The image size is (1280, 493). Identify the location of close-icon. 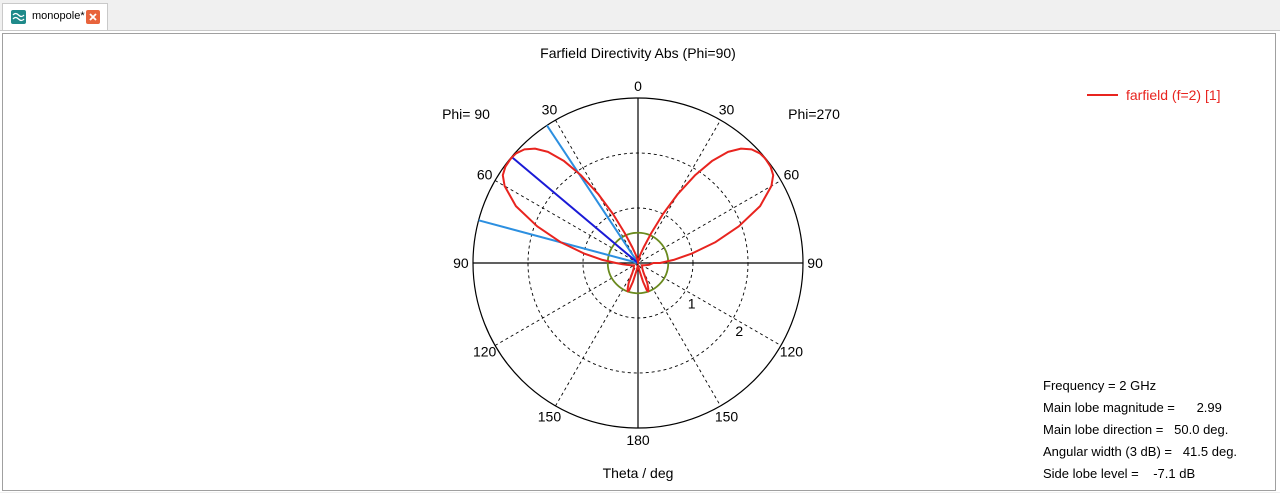
(93, 17).